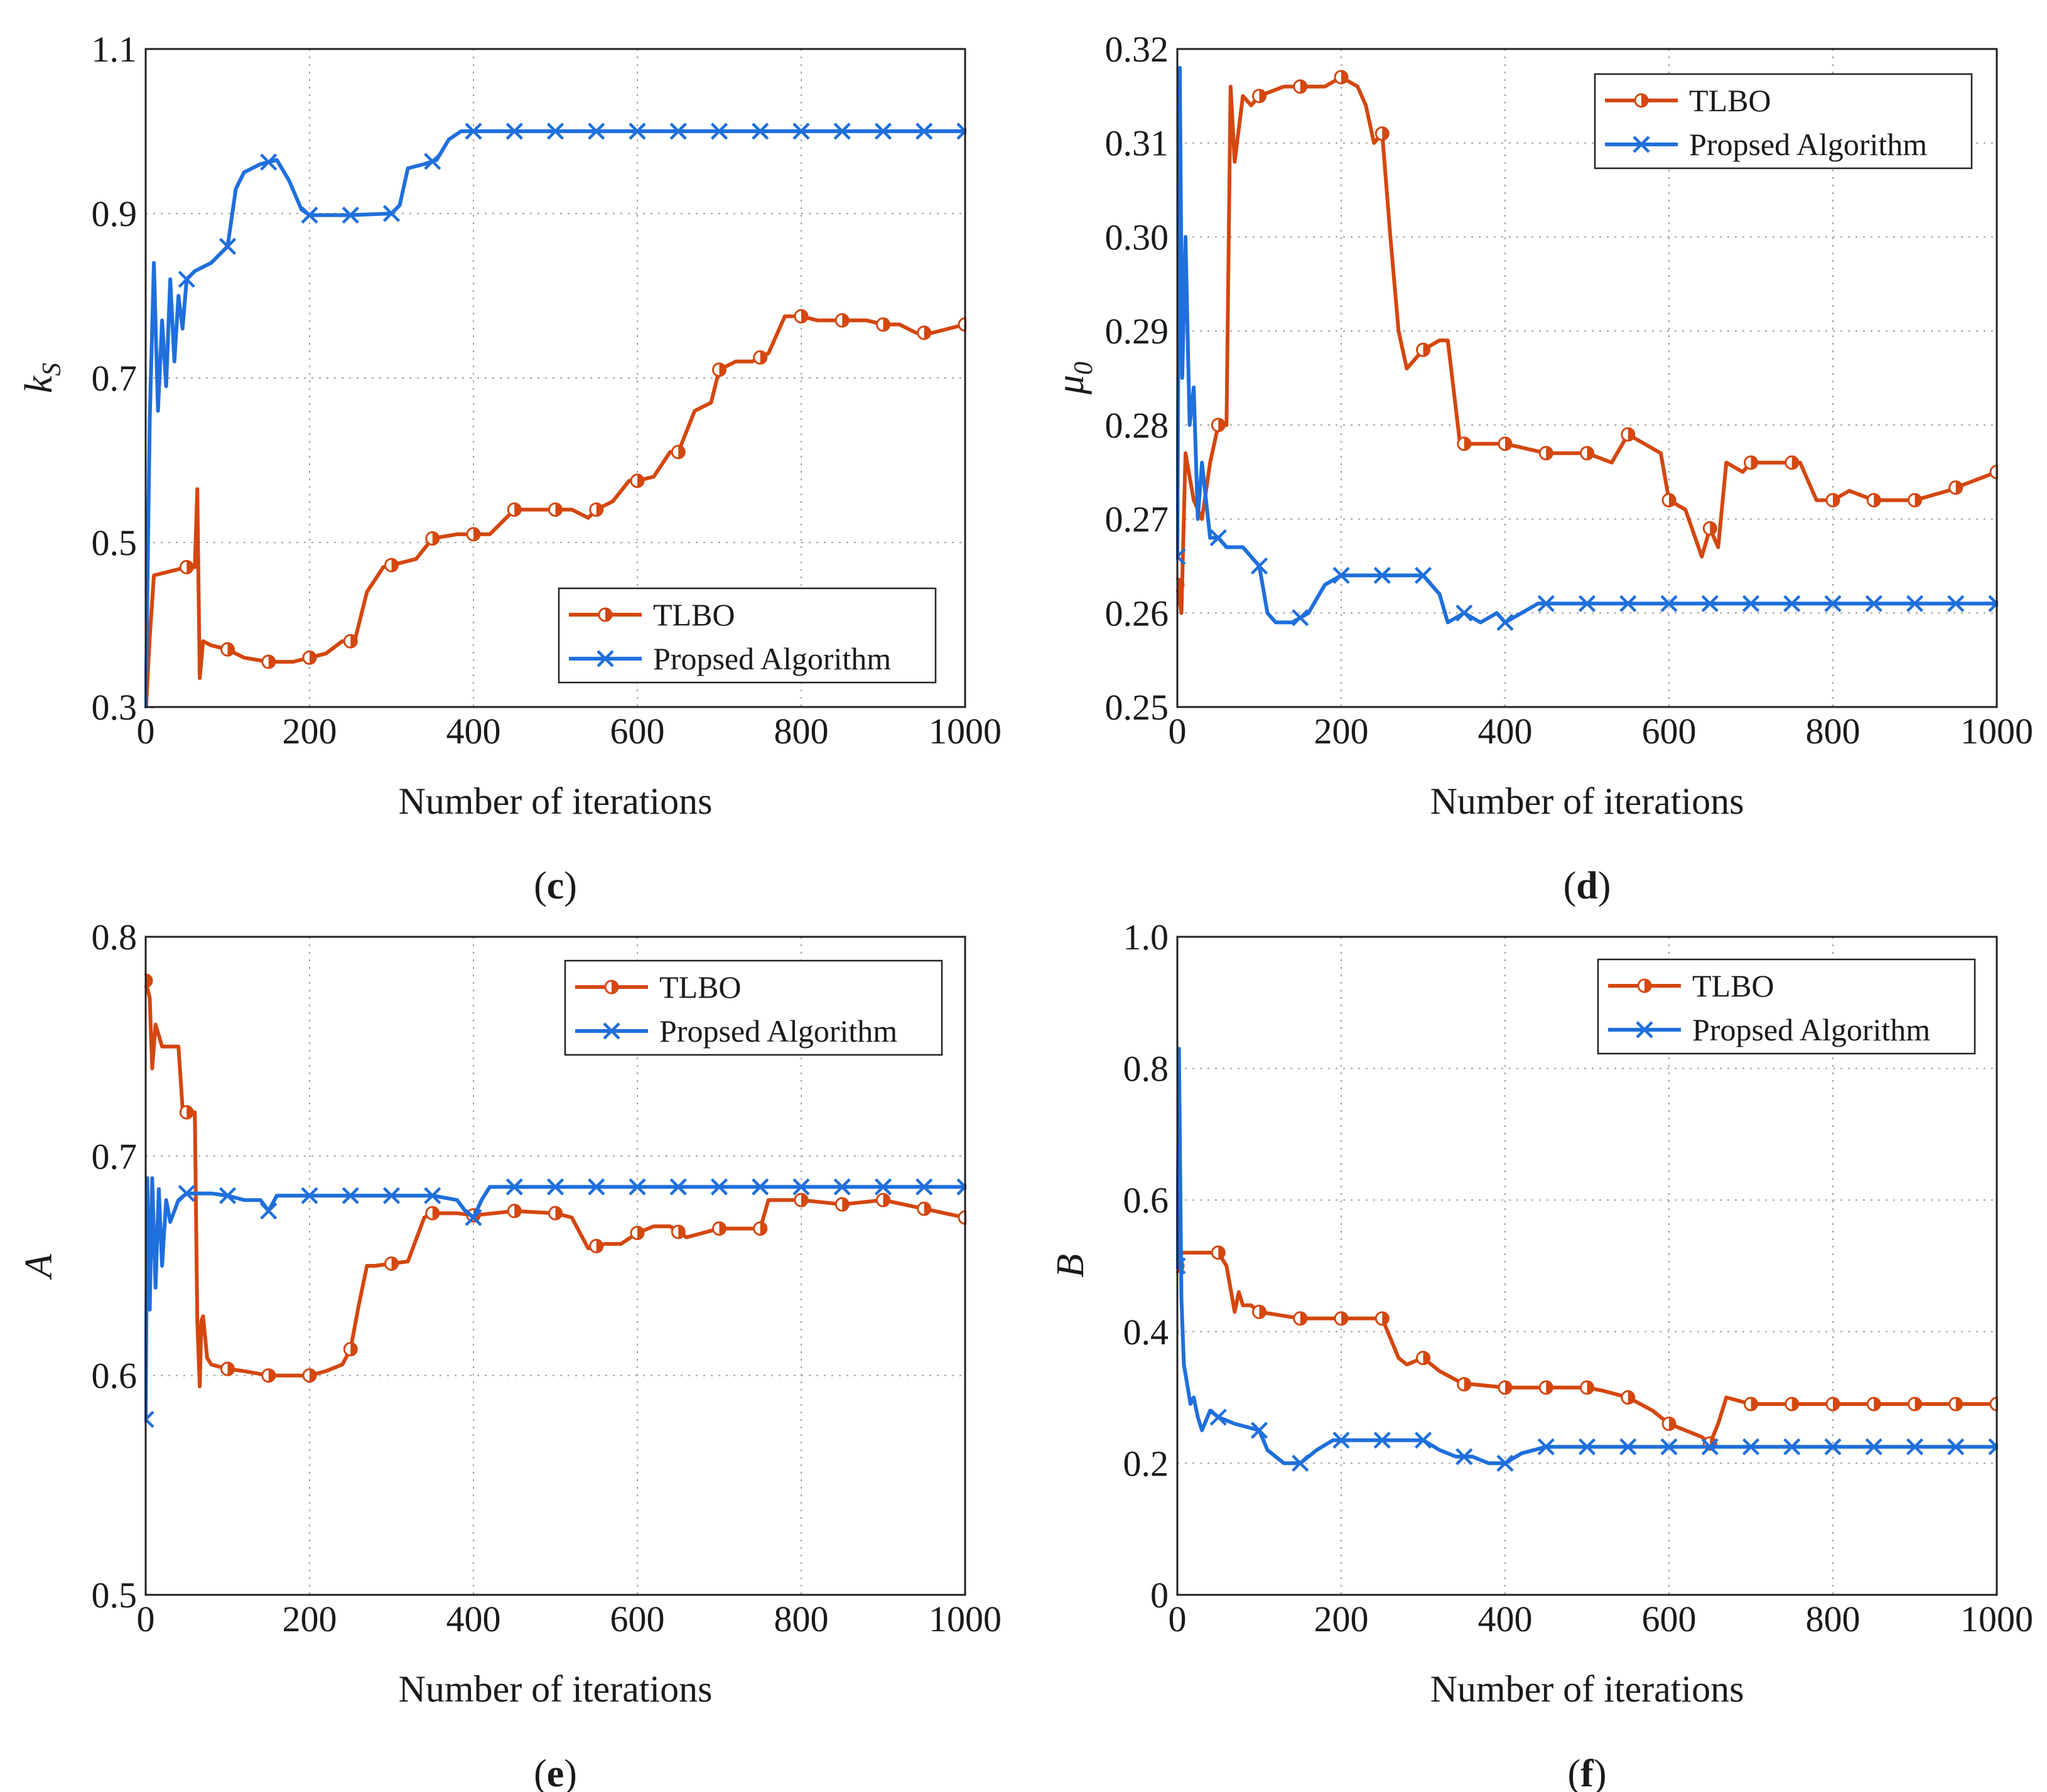 The height and width of the screenshot is (1792, 2047). I want to click on x-tick-label-e: 800, so click(802, 1619).